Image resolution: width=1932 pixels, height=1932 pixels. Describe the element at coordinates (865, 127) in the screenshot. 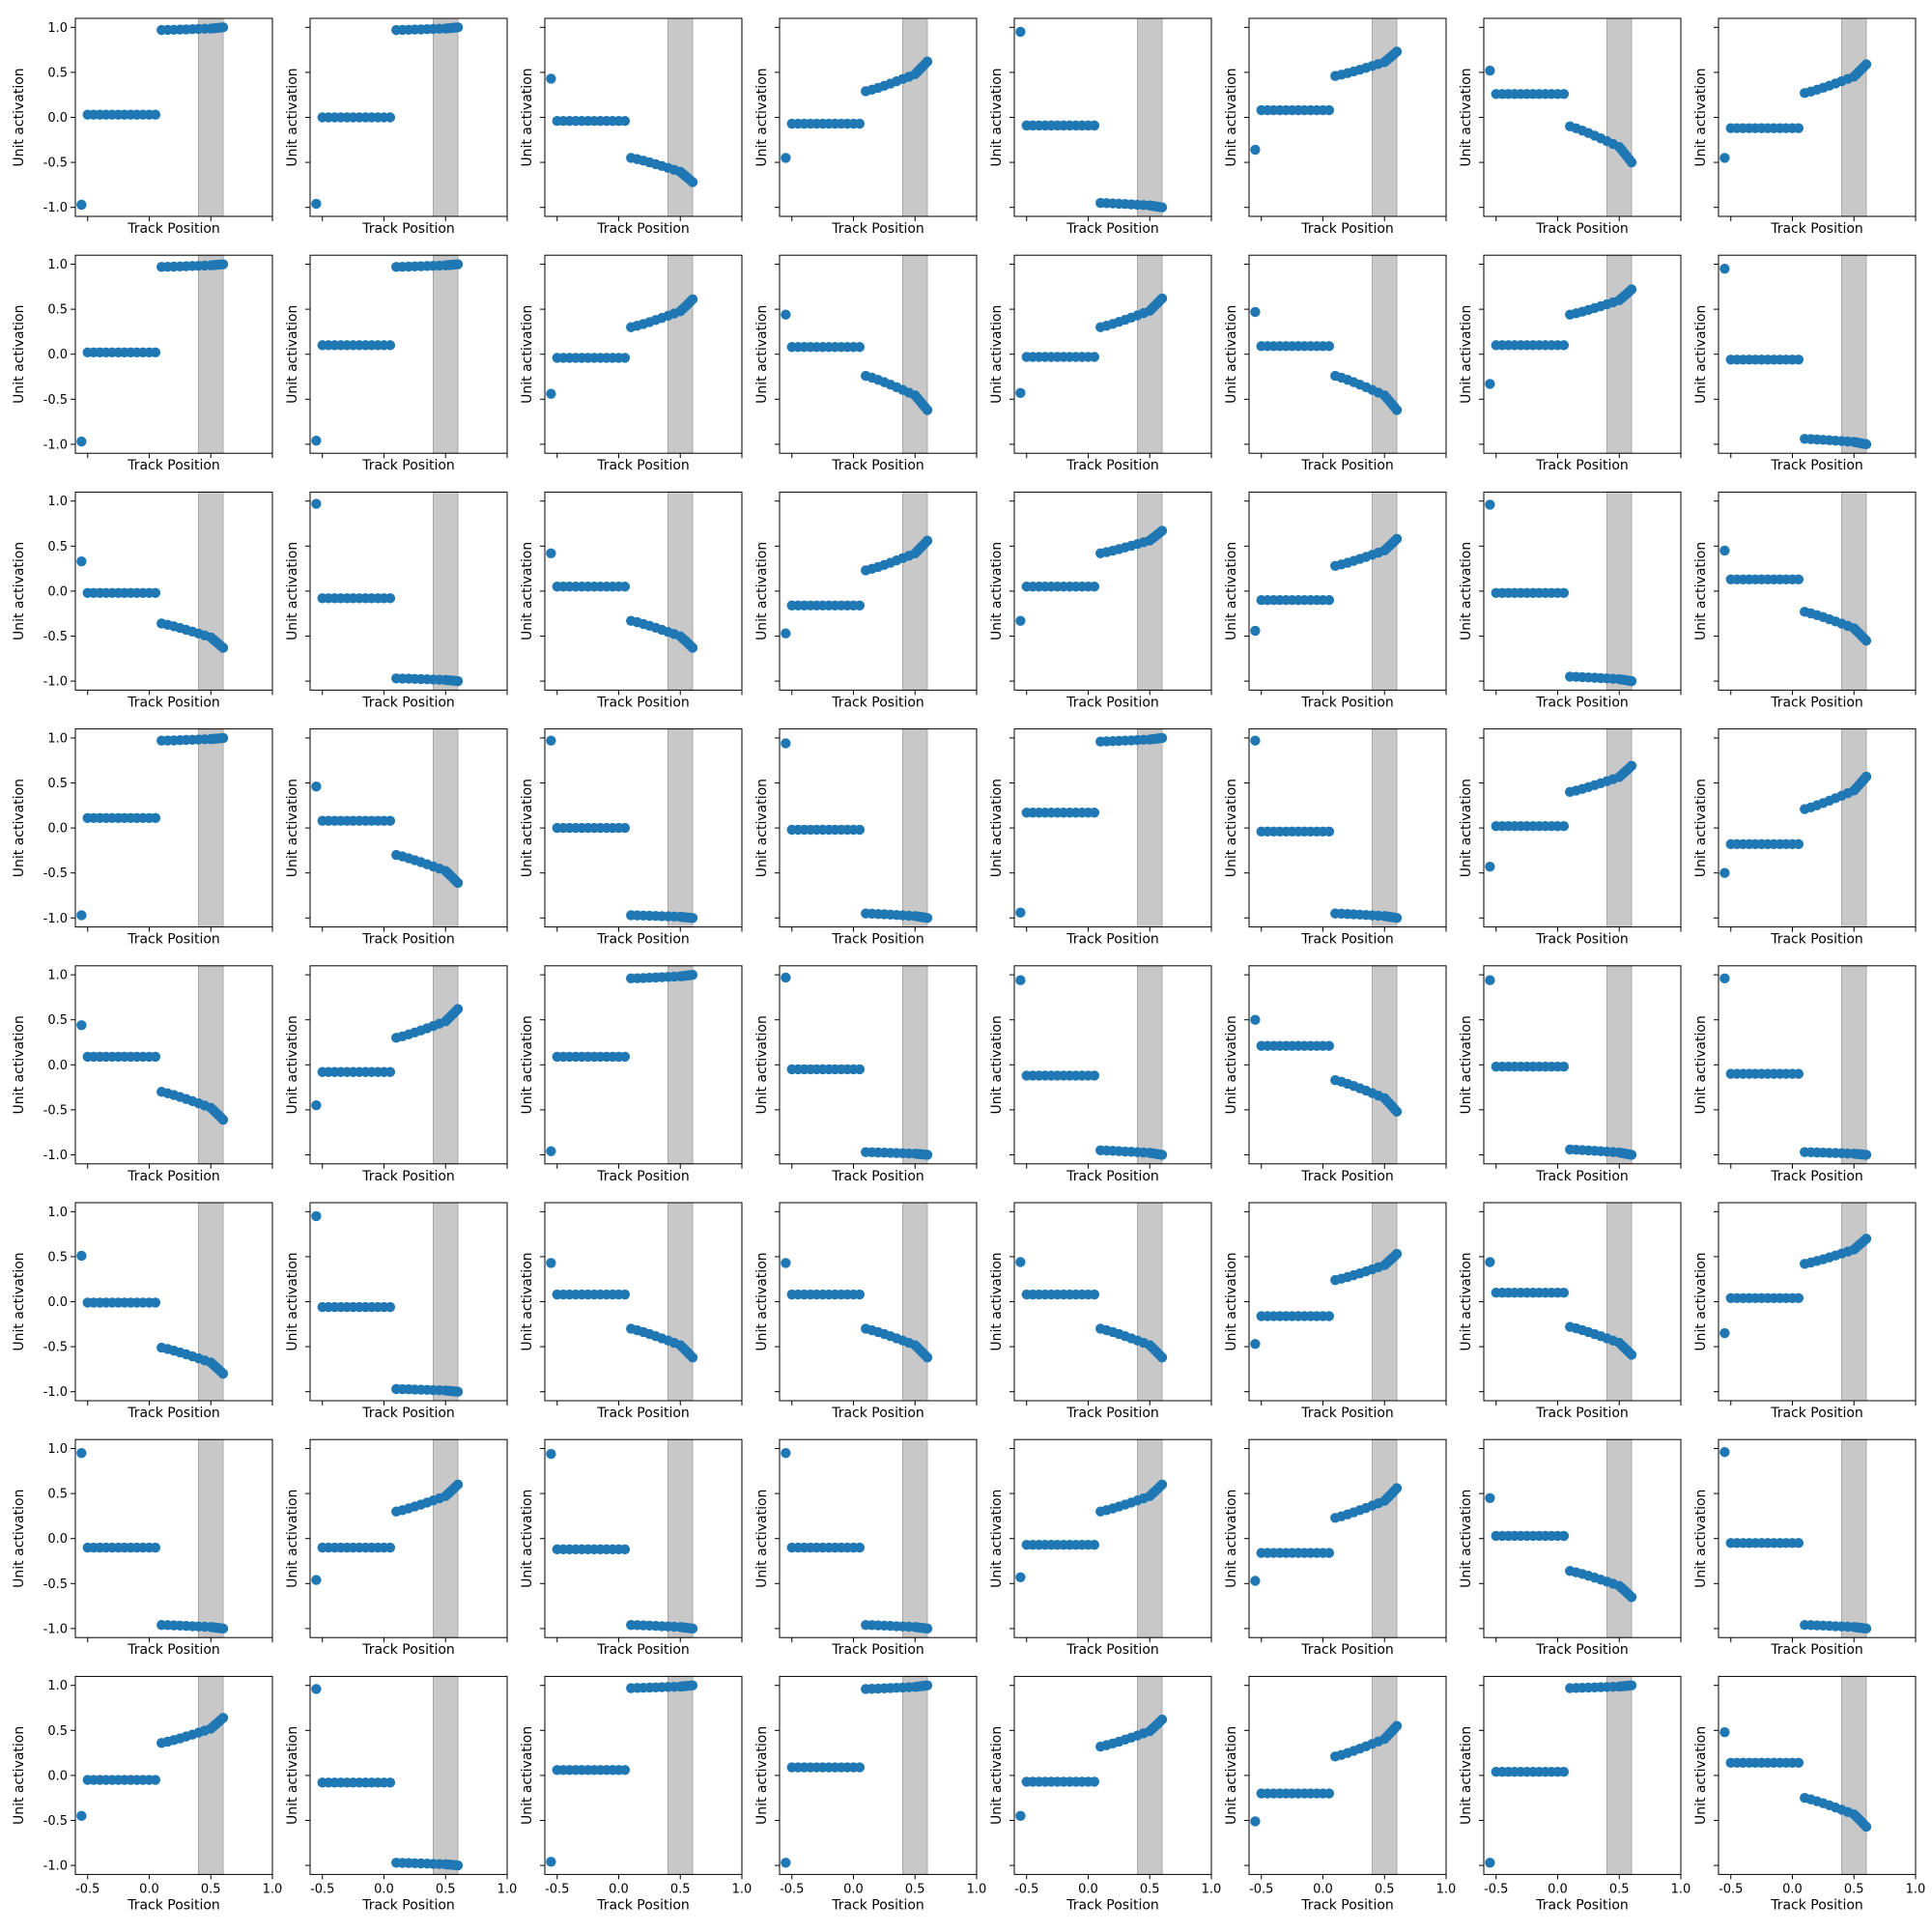

I see `subplot-r1-c4: Track Position Unit activation` at that location.